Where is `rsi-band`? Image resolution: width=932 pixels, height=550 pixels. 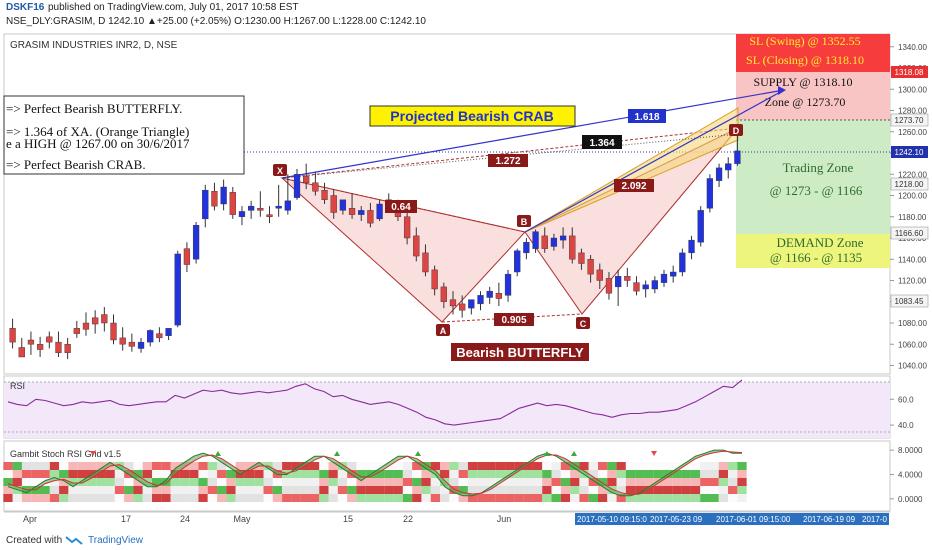 rsi-band is located at coordinates (447, 410).